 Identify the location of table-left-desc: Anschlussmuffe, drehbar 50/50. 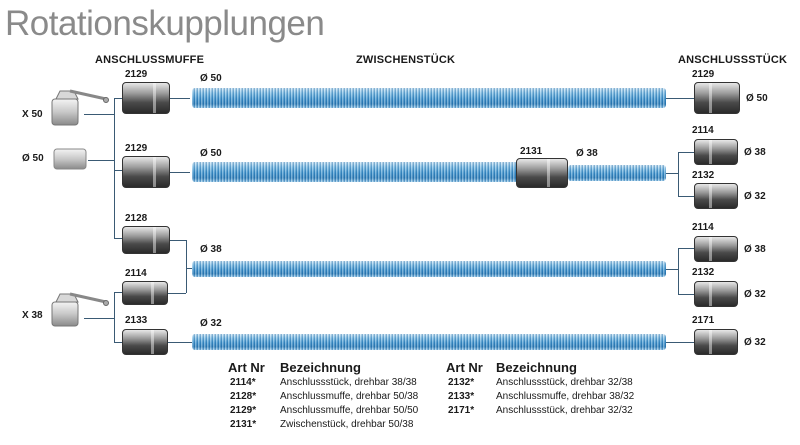
(349, 410).